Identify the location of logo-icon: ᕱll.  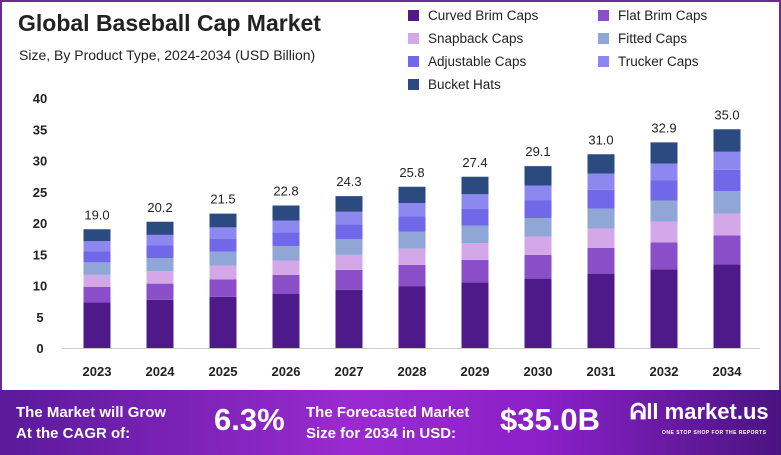
(647, 411).